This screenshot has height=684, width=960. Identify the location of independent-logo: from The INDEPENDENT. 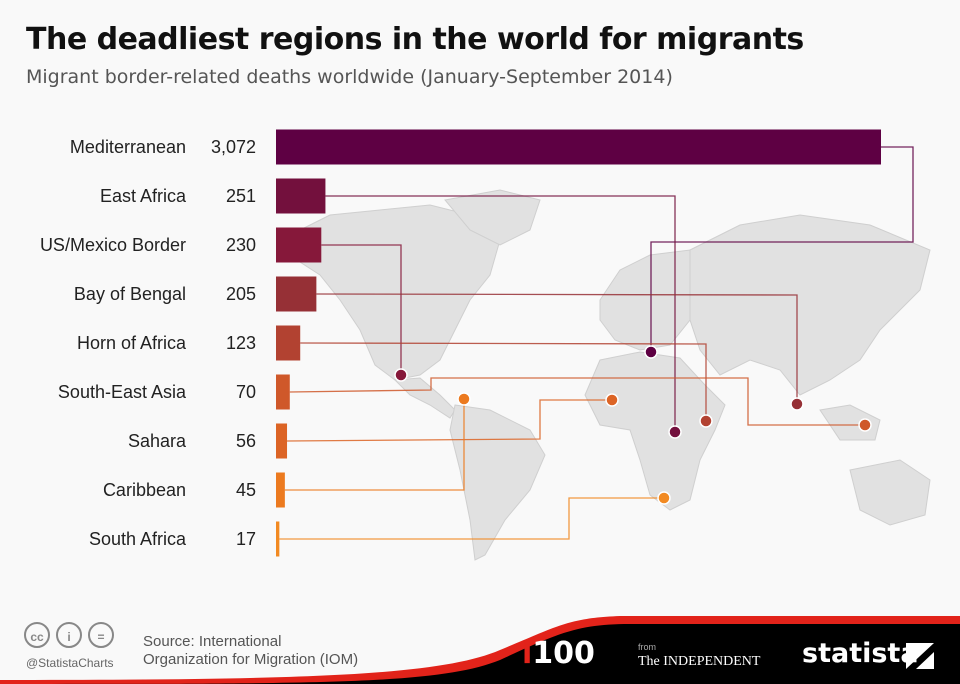
(699, 656).